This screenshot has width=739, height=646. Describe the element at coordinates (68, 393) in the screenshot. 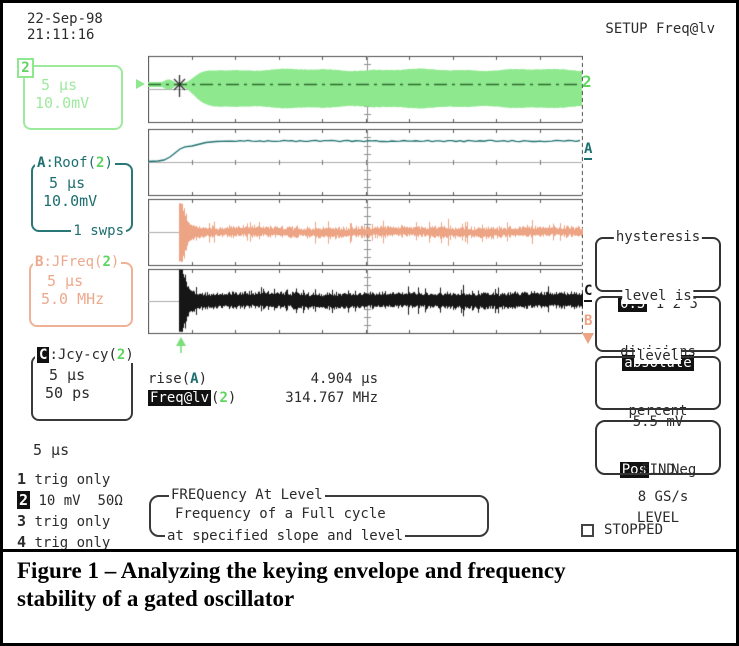

I see `trace-c-scale: 50 ps` at that location.